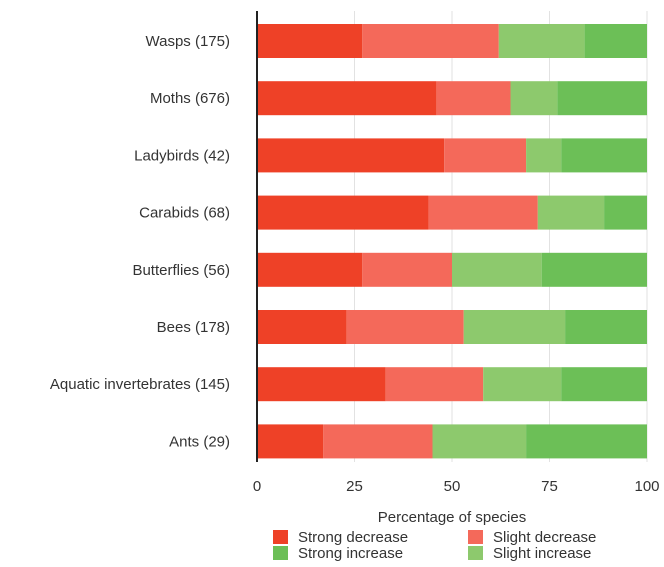  Describe the element at coordinates (193, 327) in the screenshot. I see `category-label-5: Bees (178)` at that location.